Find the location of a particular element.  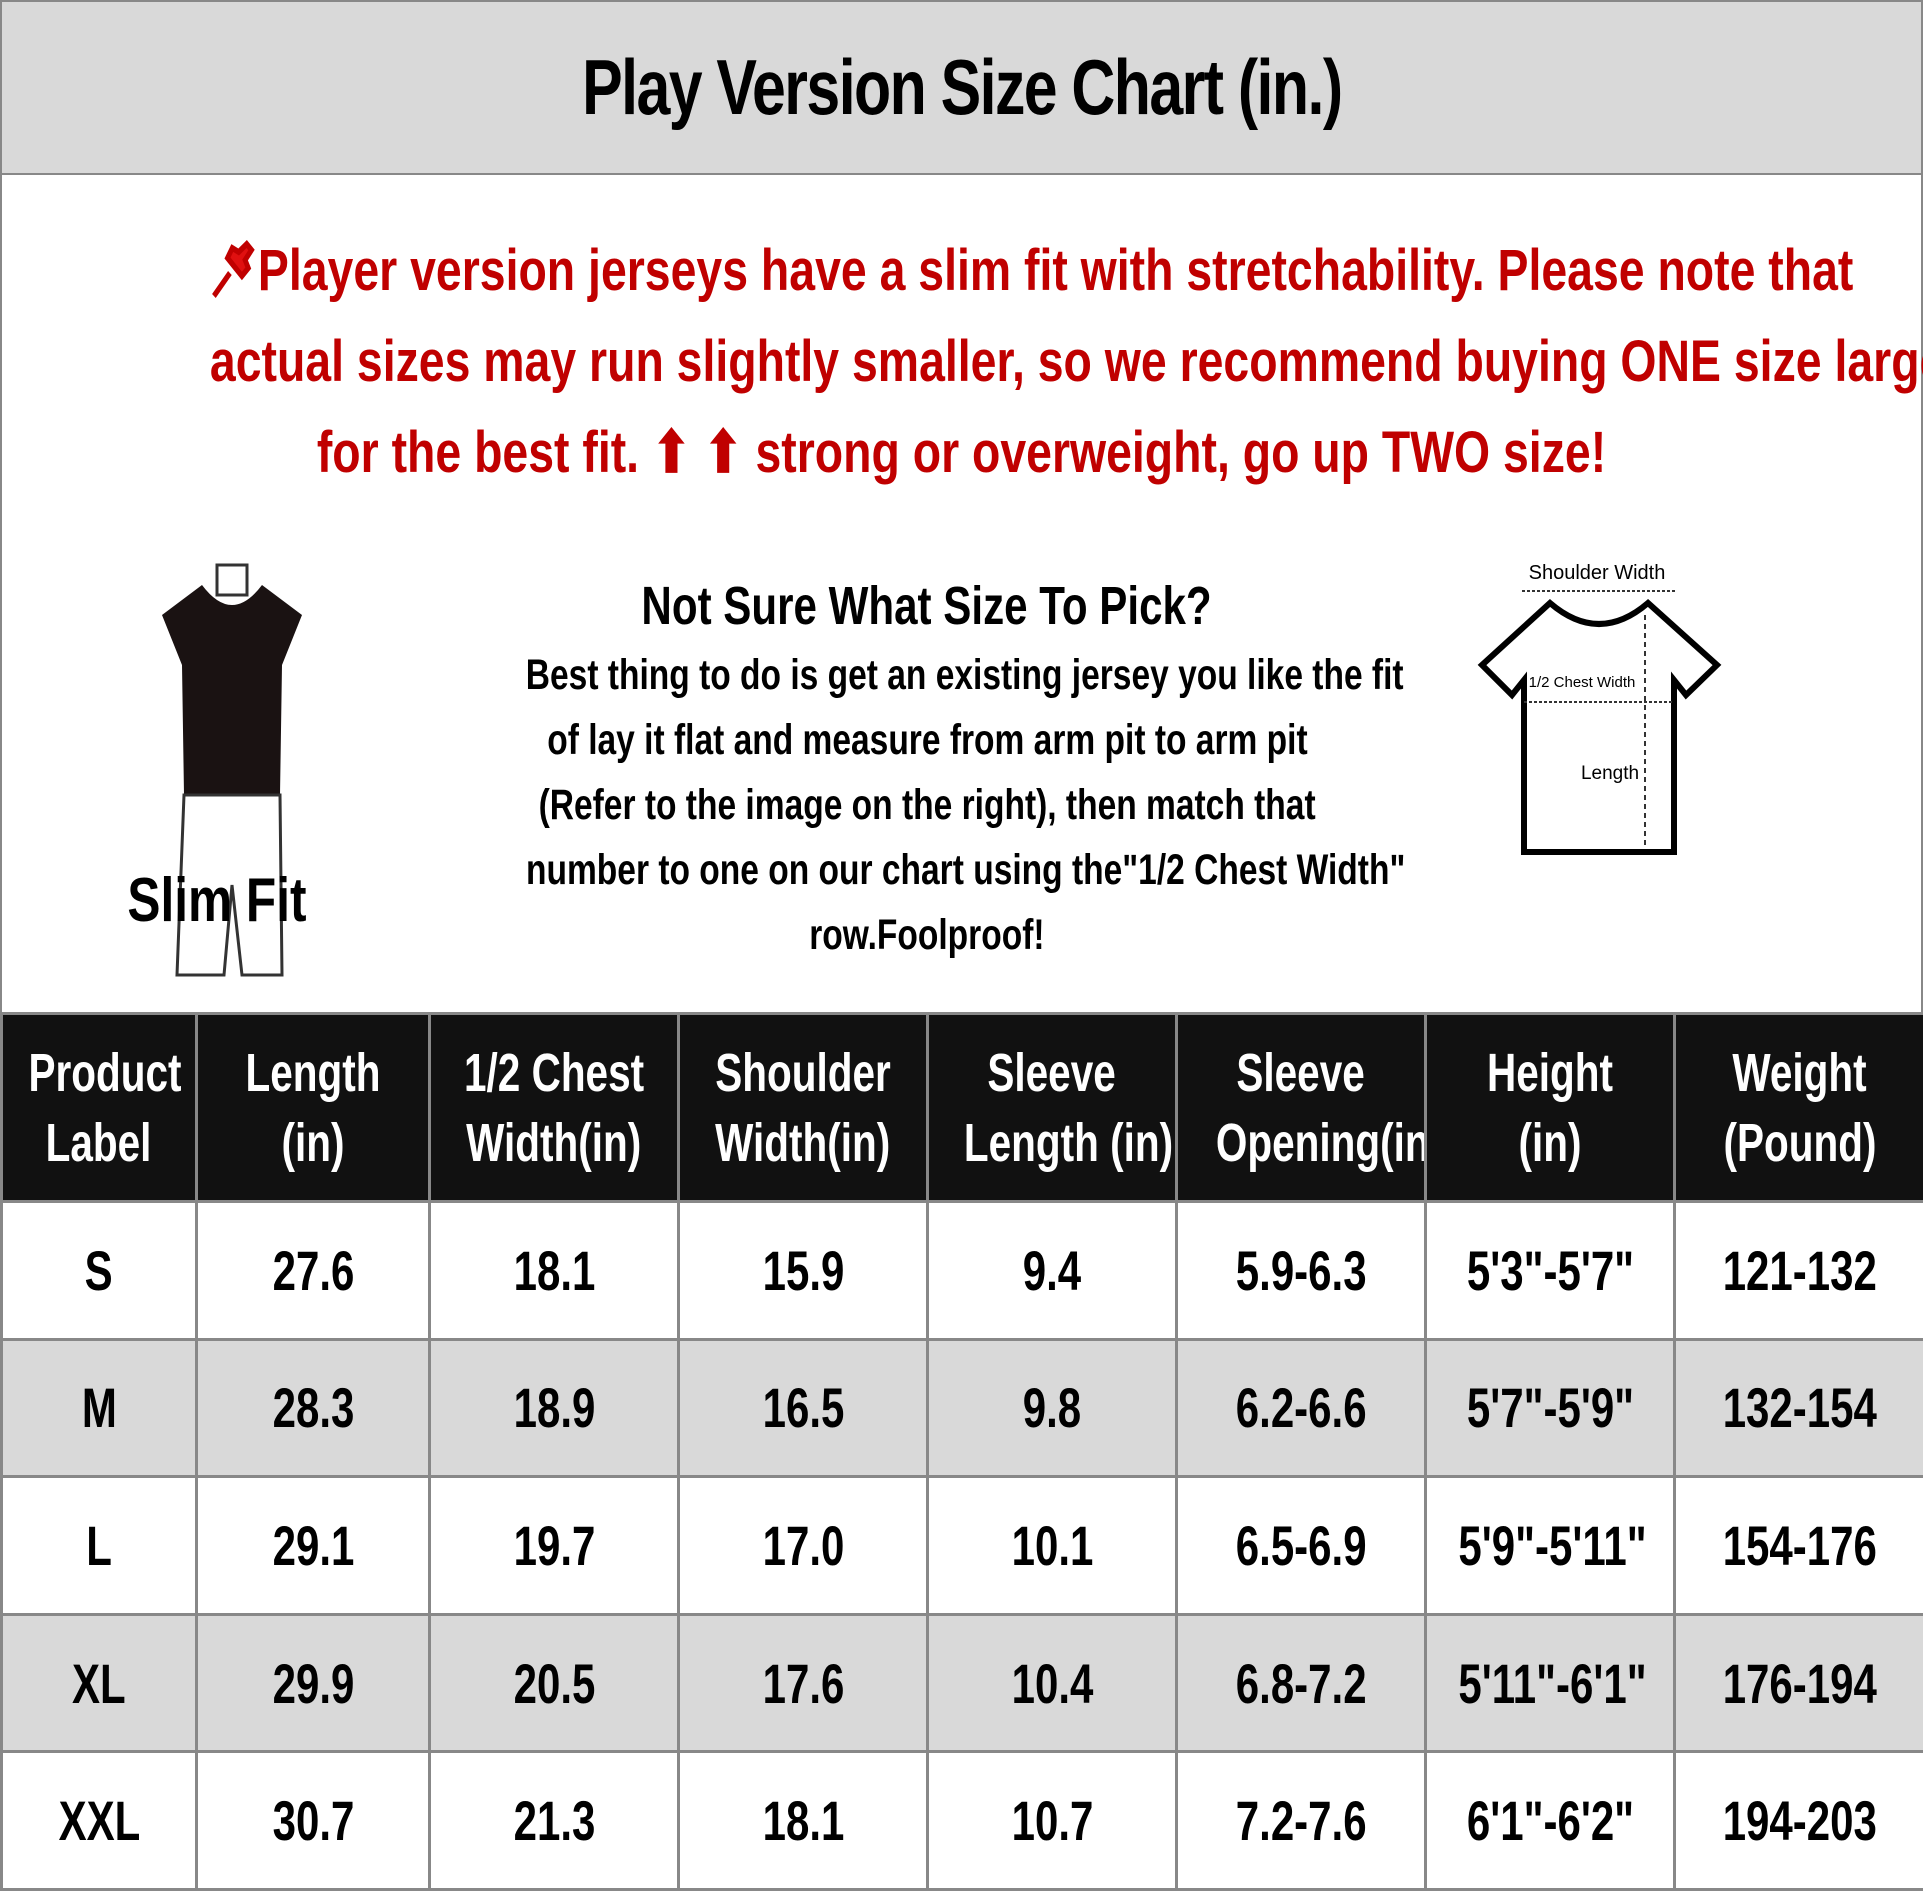

table-cell: 10.1 is located at coordinates (1052, 1545).